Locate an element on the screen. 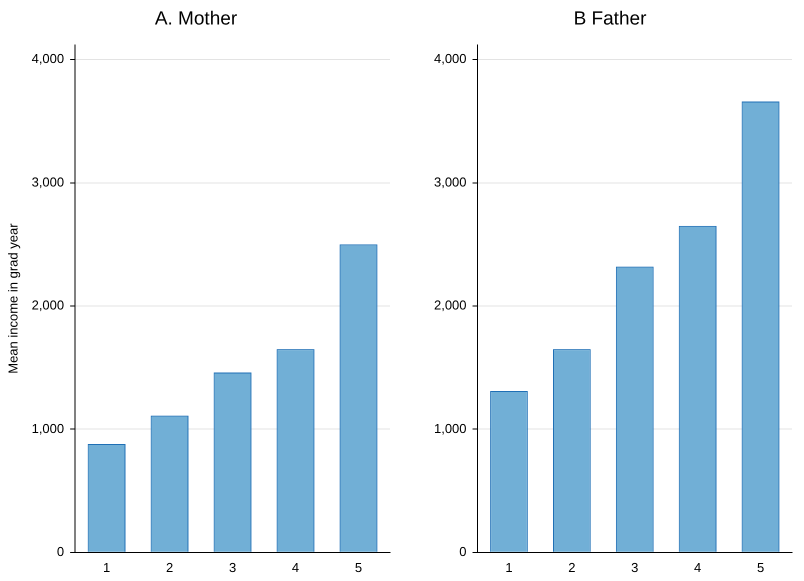 The width and height of the screenshot is (804, 581). y-axis-title: Mean income in grad year is located at coordinates (12, 298).